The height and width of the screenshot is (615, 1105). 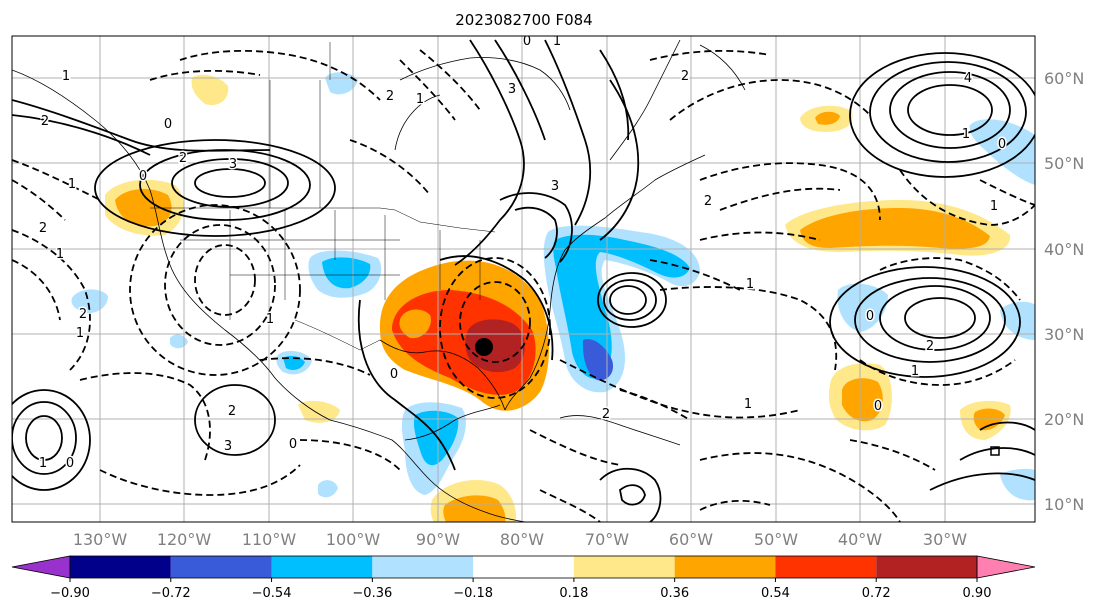 I want to click on figure-title: 2023082700 F084, so click(x=523, y=20).